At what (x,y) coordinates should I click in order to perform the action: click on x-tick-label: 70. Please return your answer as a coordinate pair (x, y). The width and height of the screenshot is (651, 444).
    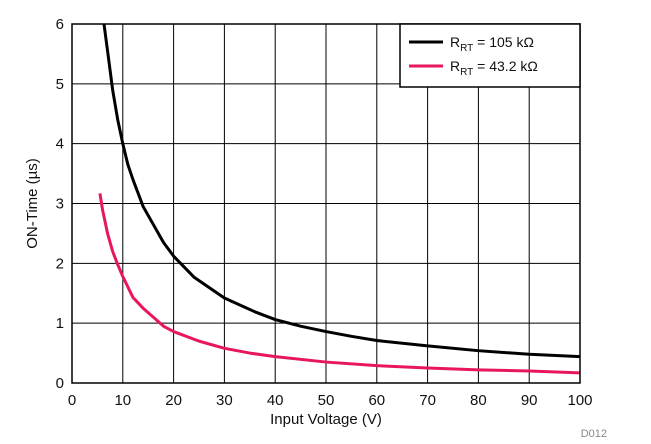
    Looking at the image, I should click on (427, 400).